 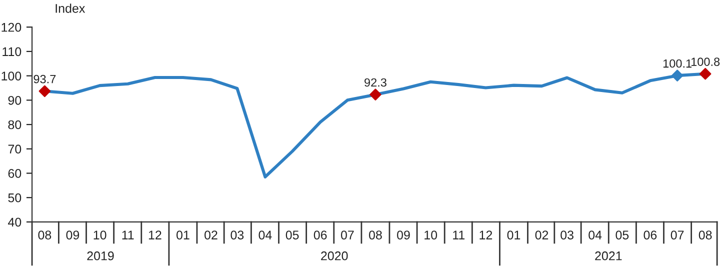 I want to click on data-label: 100.8, so click(x=705, y=62).